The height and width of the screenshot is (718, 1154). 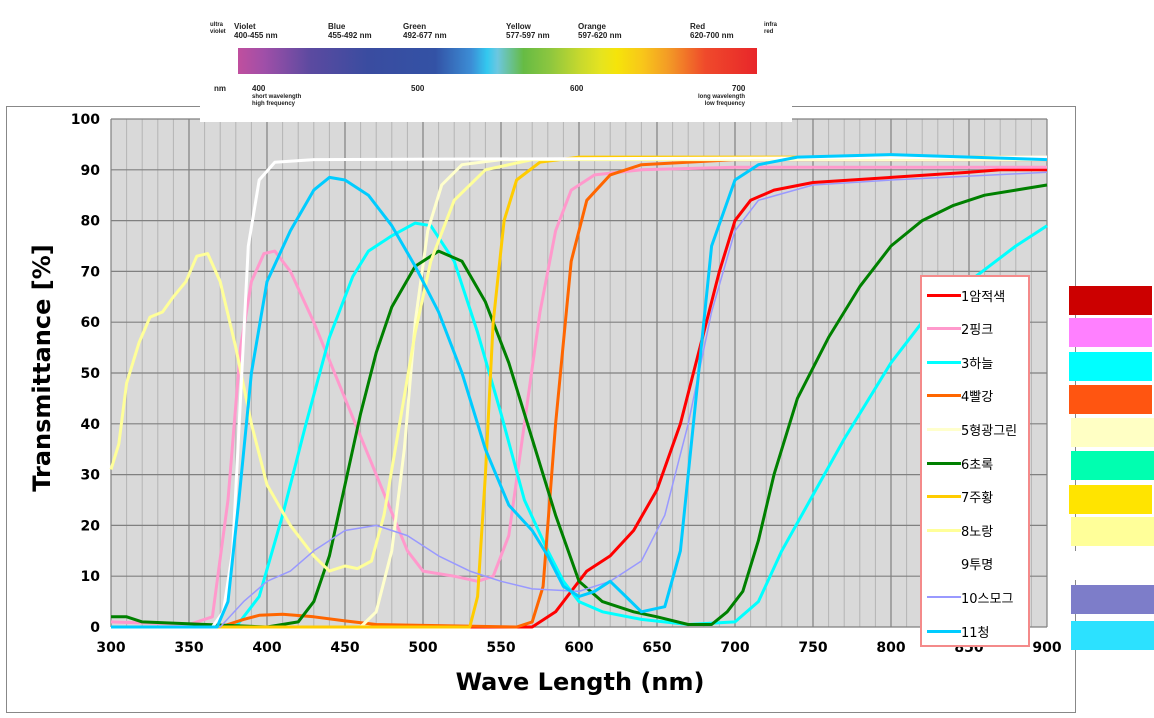 I want to click on x-axis-title: Wave Length (nm), so click(x=580, y=682).